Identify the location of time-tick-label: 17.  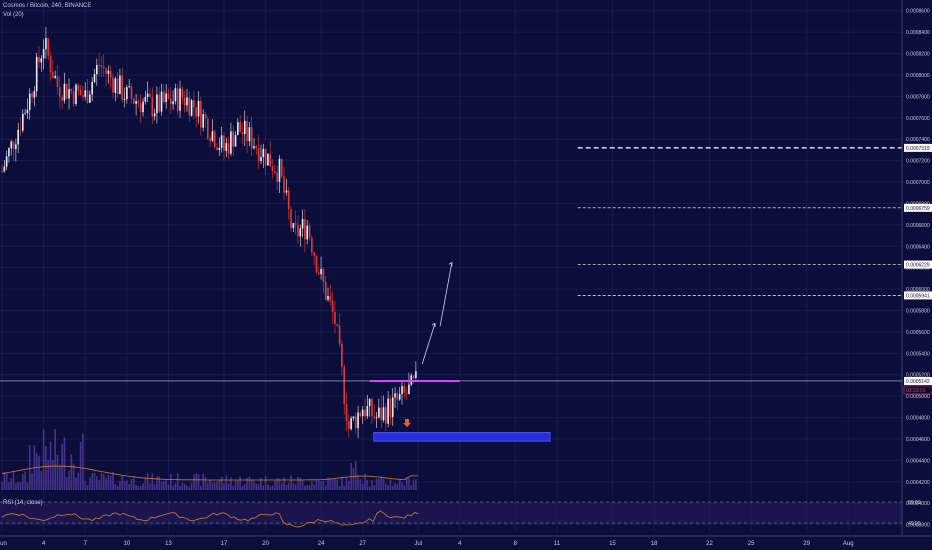
(224, 544).